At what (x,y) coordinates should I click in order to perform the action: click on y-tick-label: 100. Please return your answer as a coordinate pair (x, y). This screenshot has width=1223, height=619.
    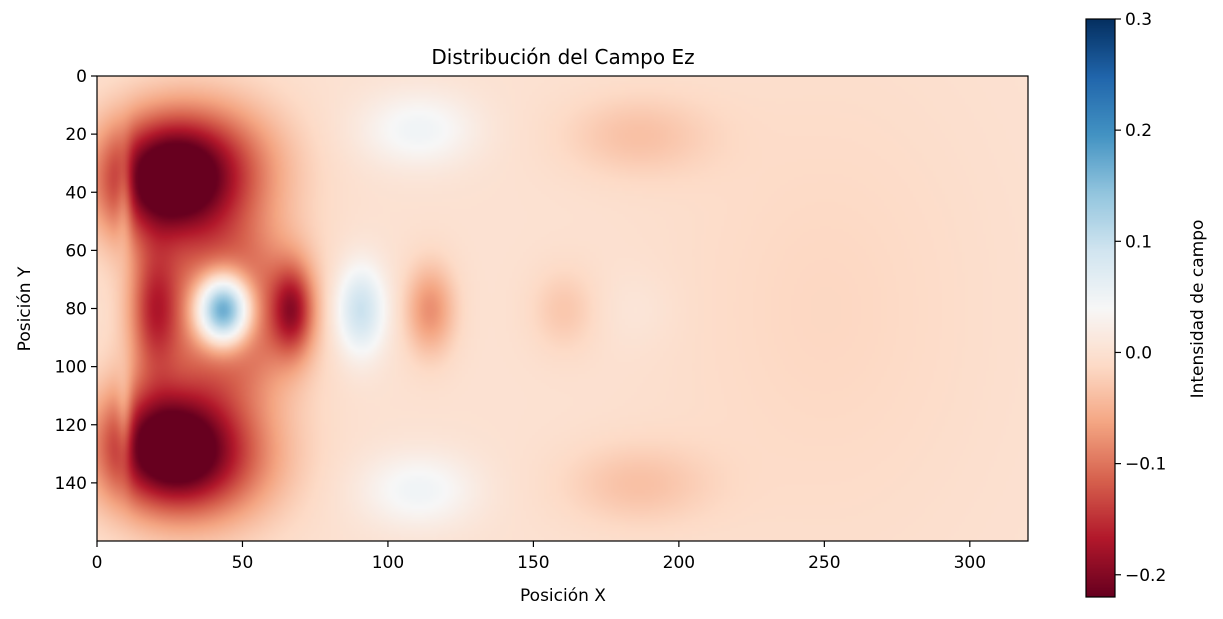
    Looking at the image, I should click on (71, 368).